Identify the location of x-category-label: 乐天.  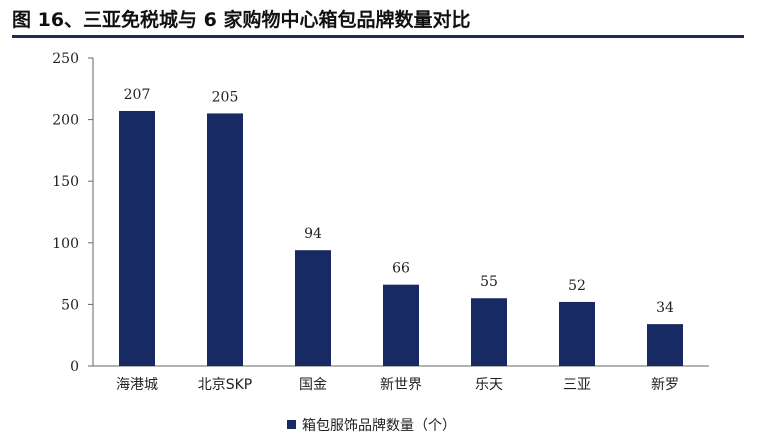
(489, 385).